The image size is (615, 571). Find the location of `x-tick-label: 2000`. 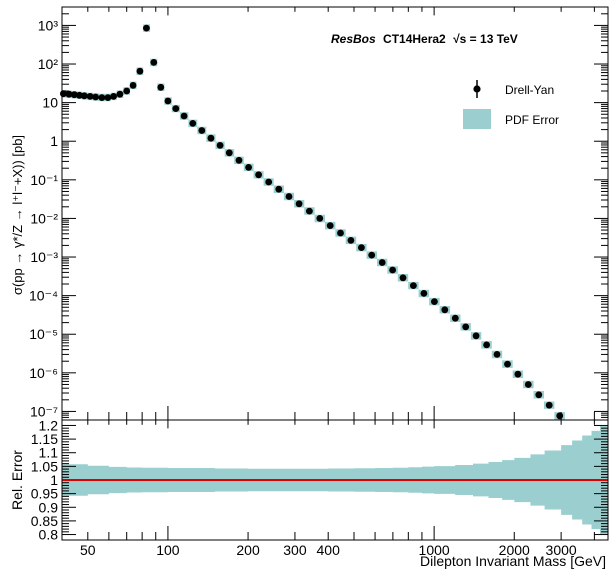

x-tick-label: 2000 is located at coordinates (514, 550).